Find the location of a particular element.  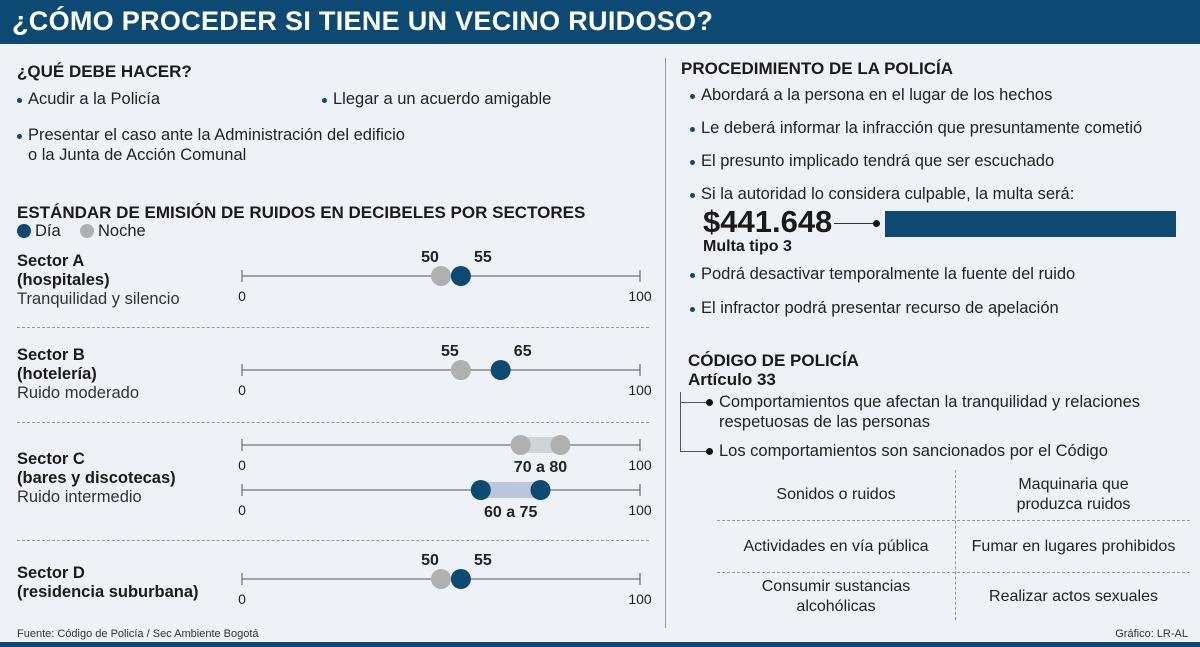

sector-c-row1-range-label: 70 a 80 is located at coordinates (540, 467).